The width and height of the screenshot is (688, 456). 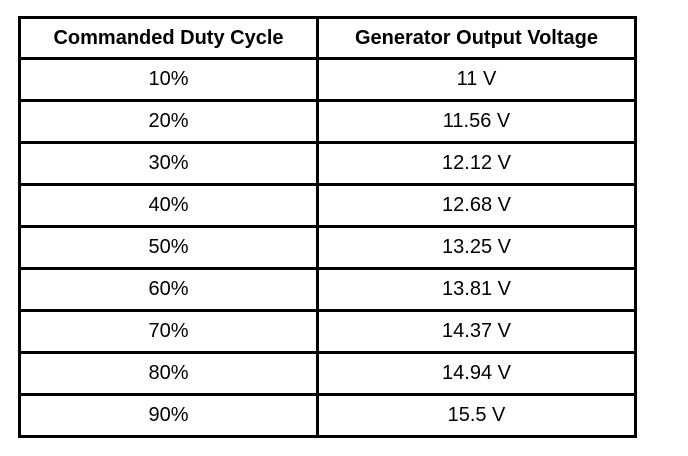 I want to click on voltage-cell: 11.56 V, so click(x=476, y=121).